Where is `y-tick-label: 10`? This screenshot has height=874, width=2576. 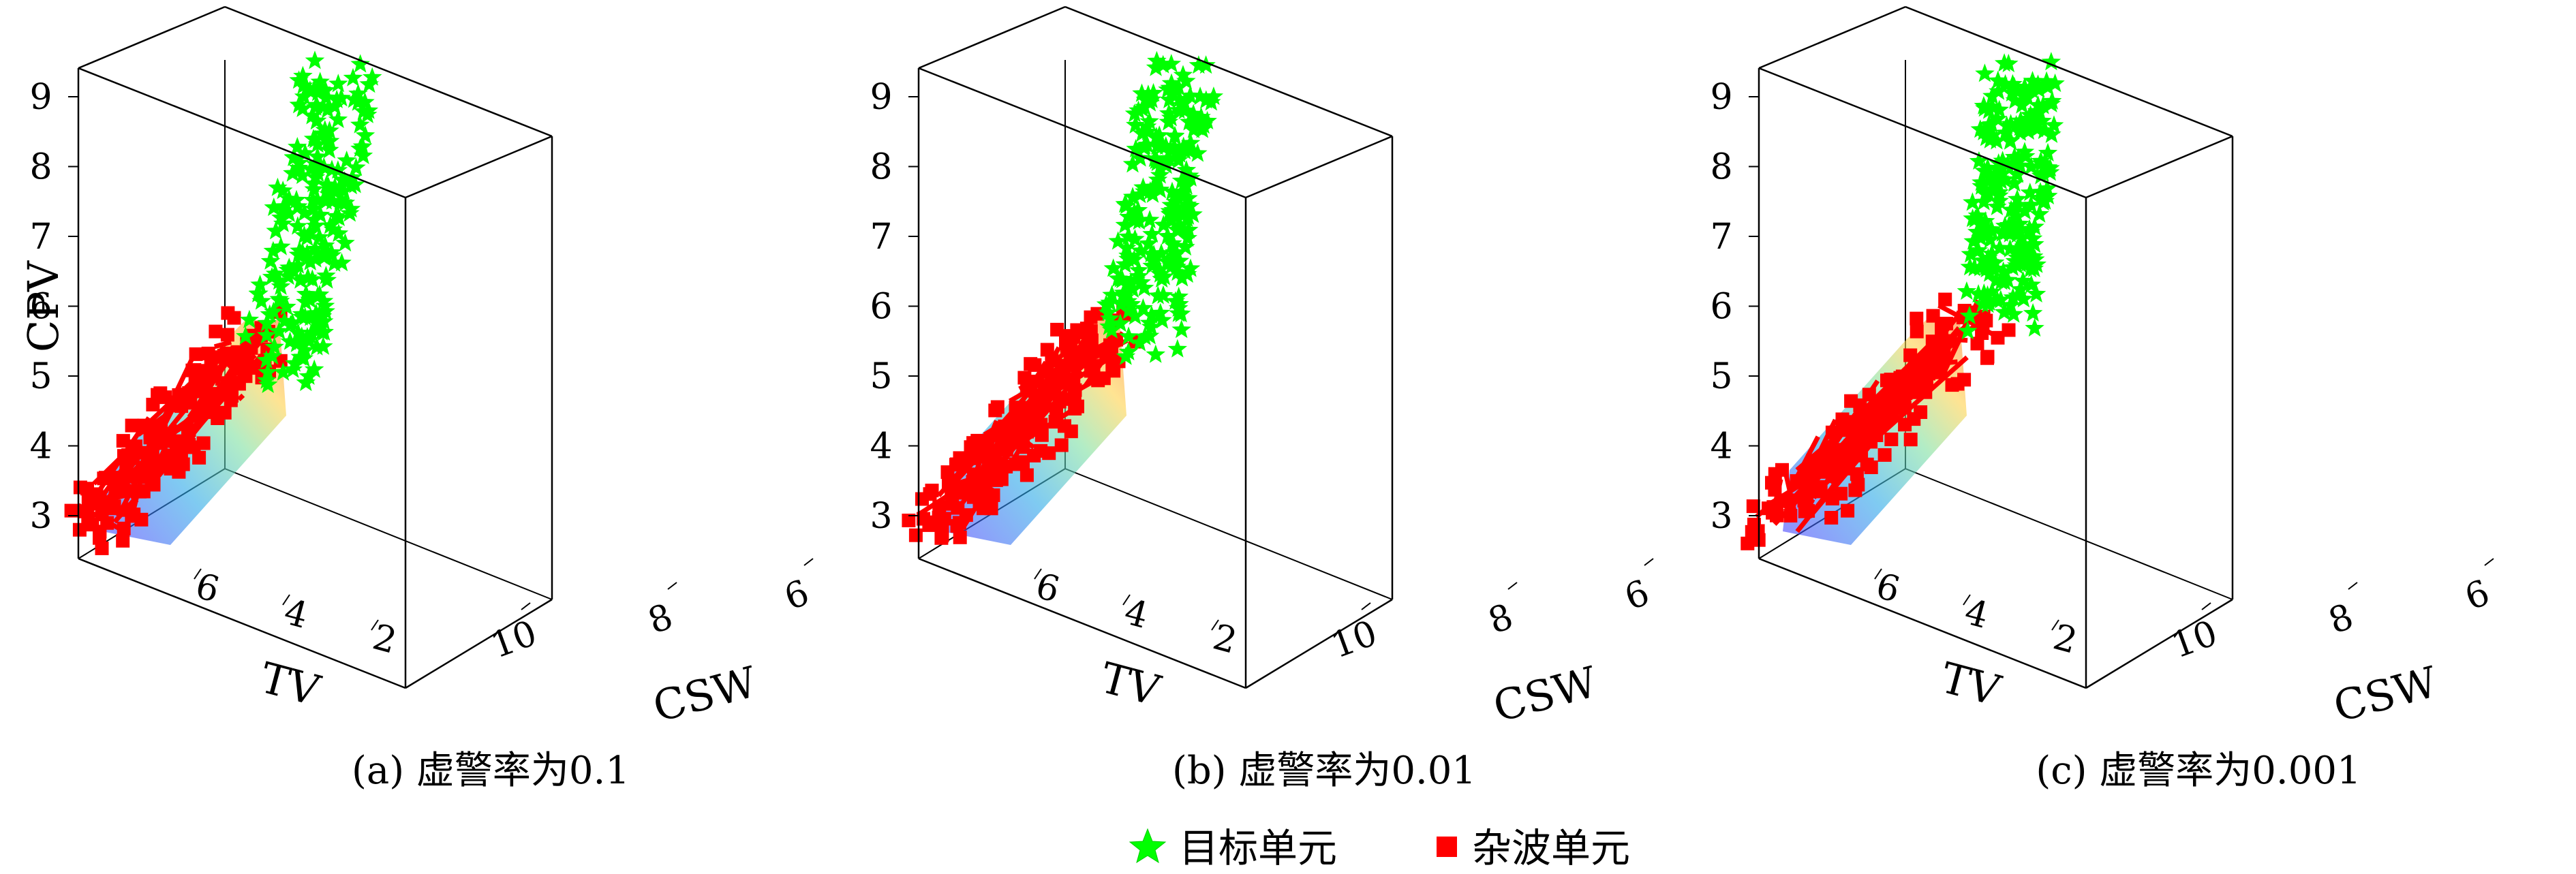 y-tick-label: 10 is located at coordinates (1354, 640).